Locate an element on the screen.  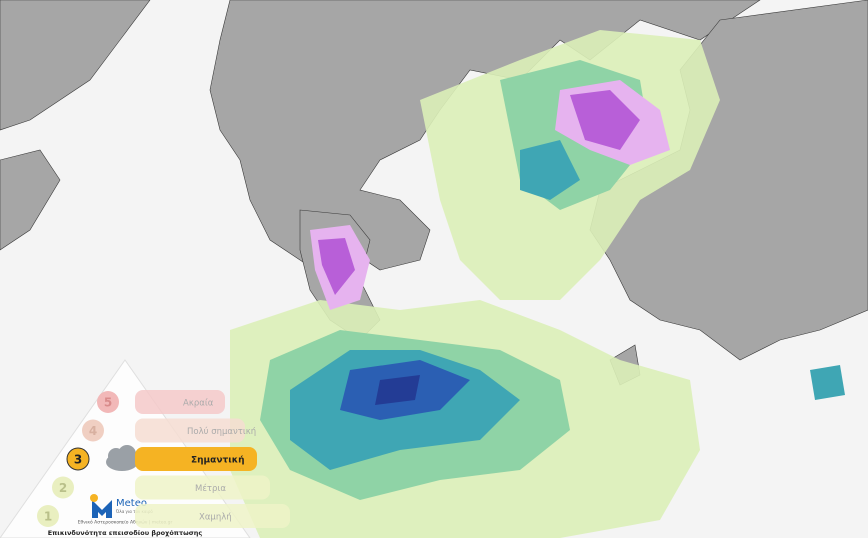
legend-level: 2 Μέτρια is located at coordinates (161, 487).